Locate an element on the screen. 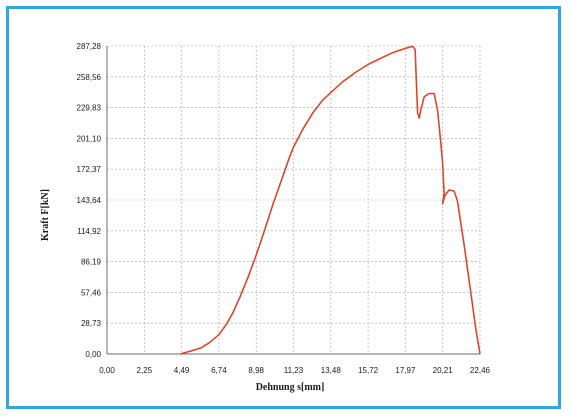 The height and width of the screenshot is (419, 571). x-tick-label: 20,21 is located at coordinates (443, 370).